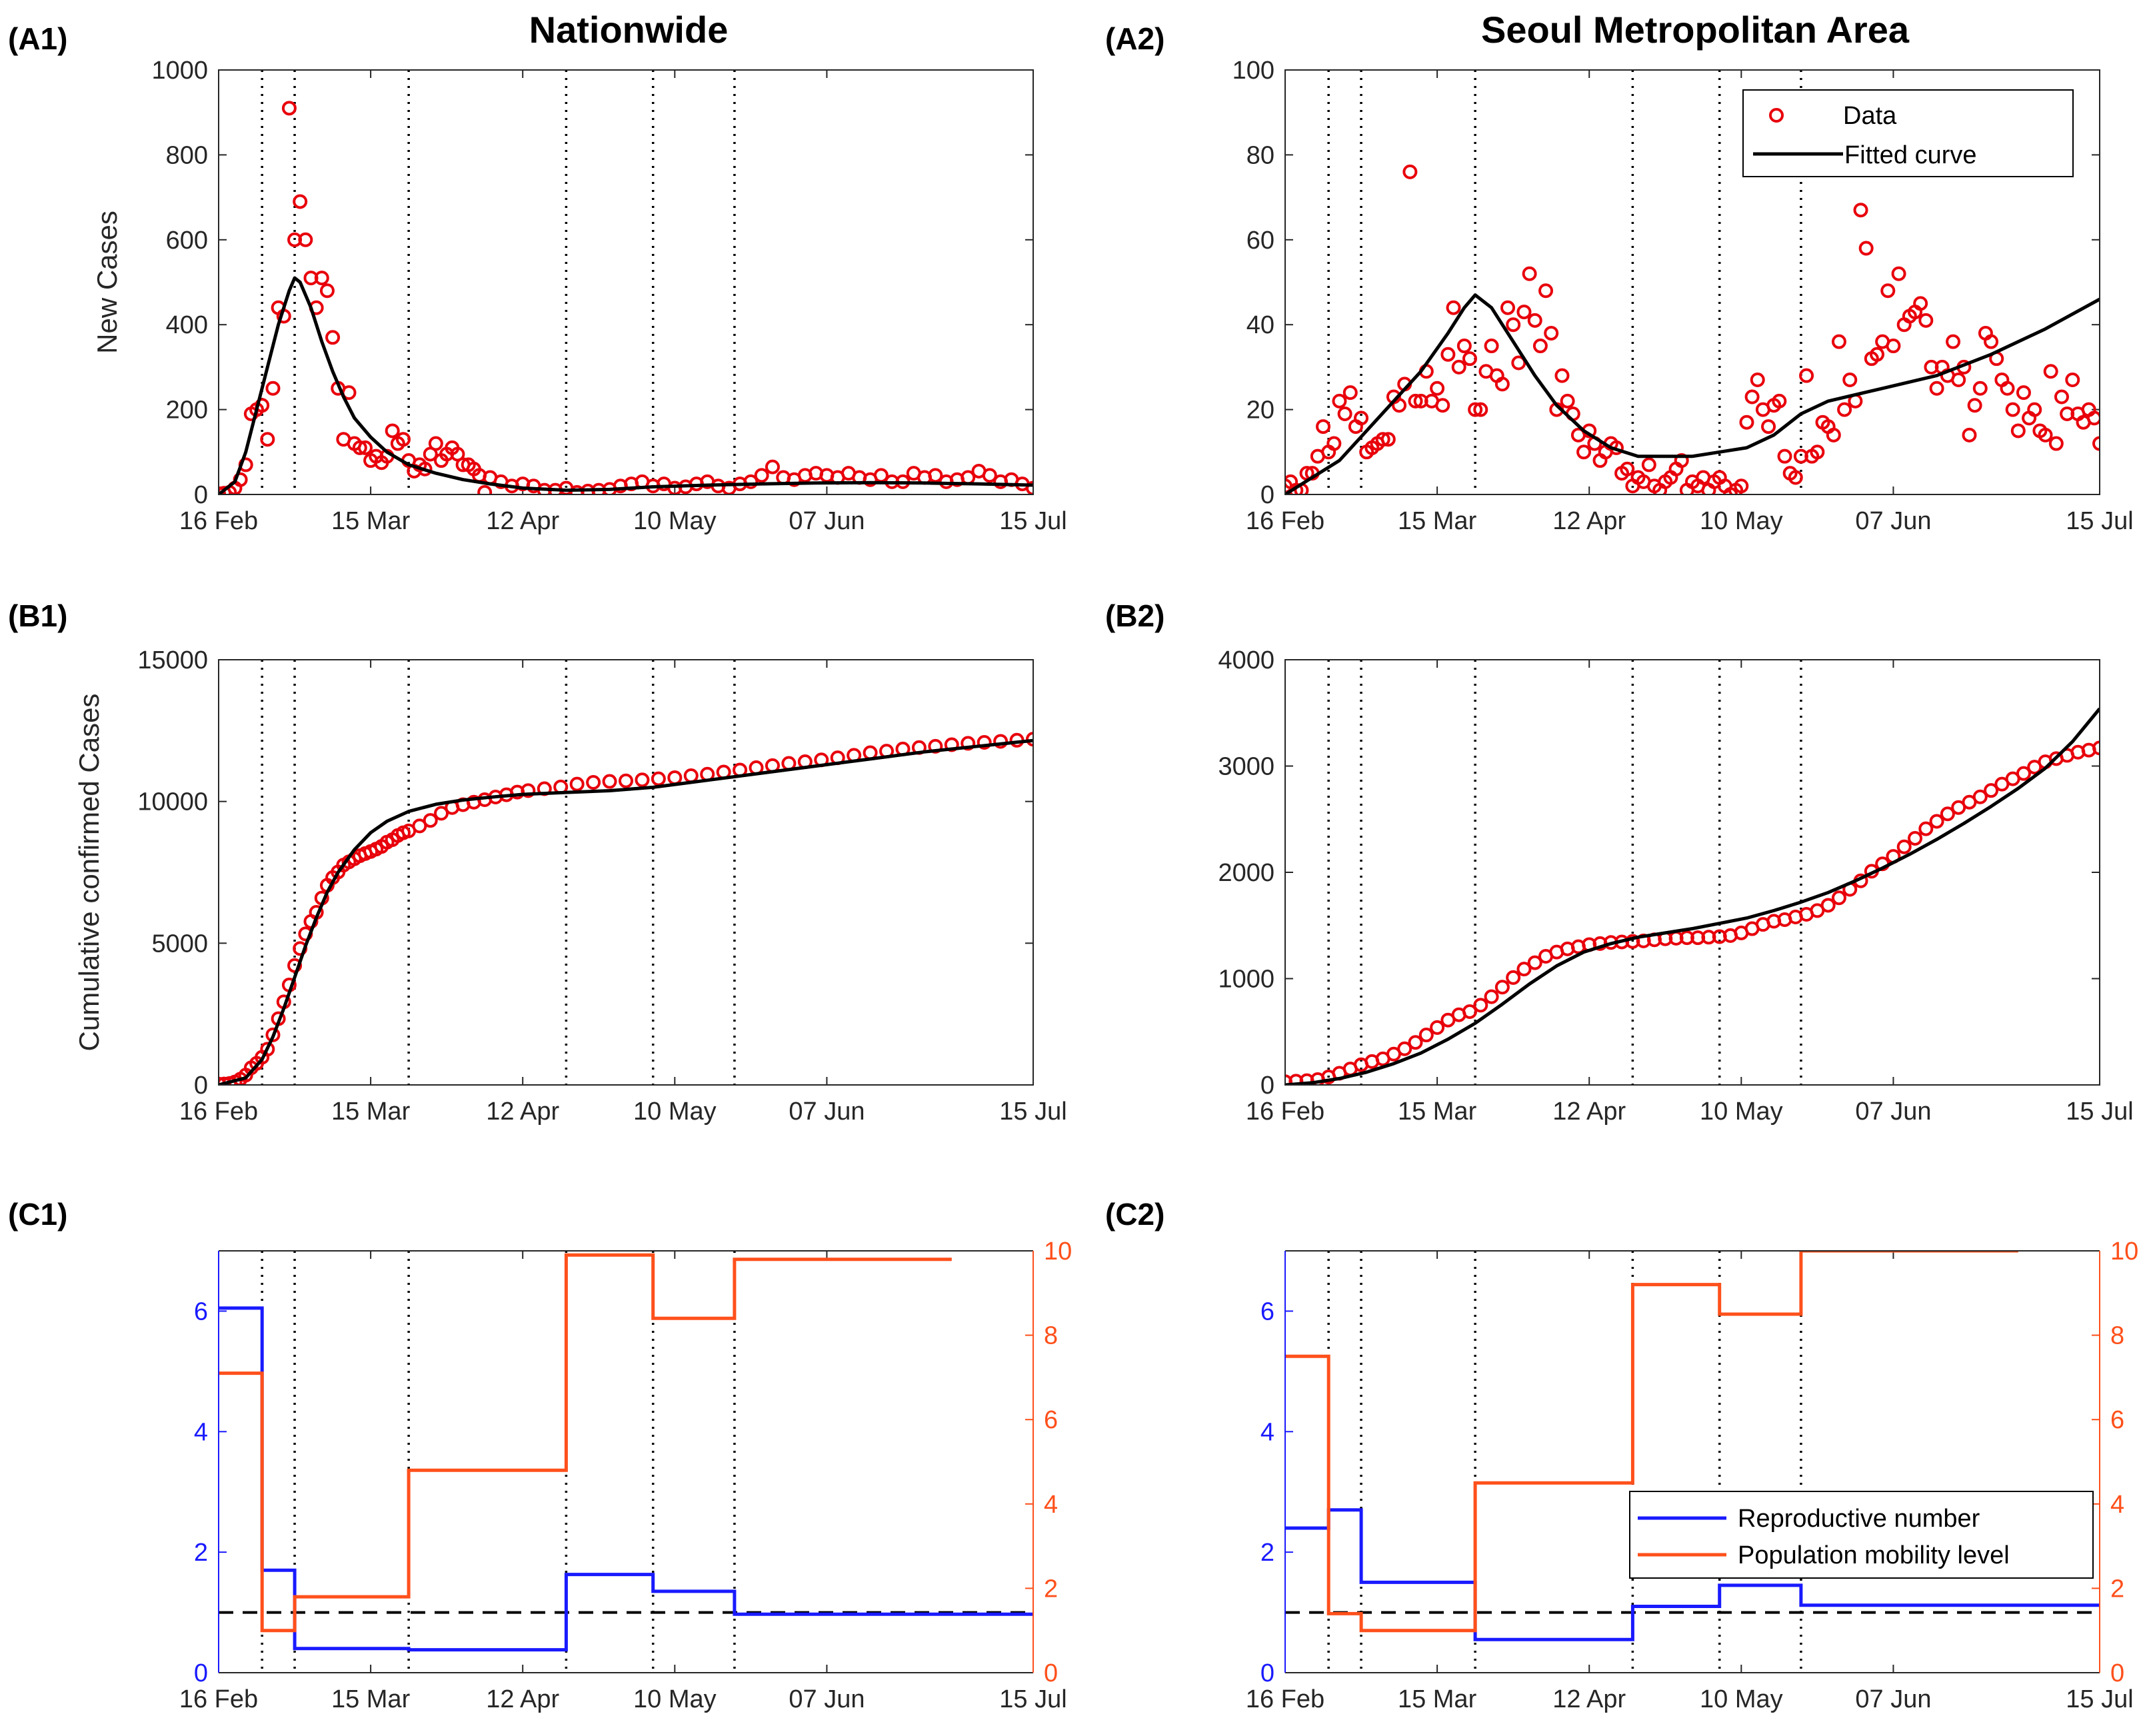 The width and height of the screenshot is (2151, 1736). Describe the element at coordinates (1246, 980) in the screenshot. I see `y-tick-label: 1000` at that location.